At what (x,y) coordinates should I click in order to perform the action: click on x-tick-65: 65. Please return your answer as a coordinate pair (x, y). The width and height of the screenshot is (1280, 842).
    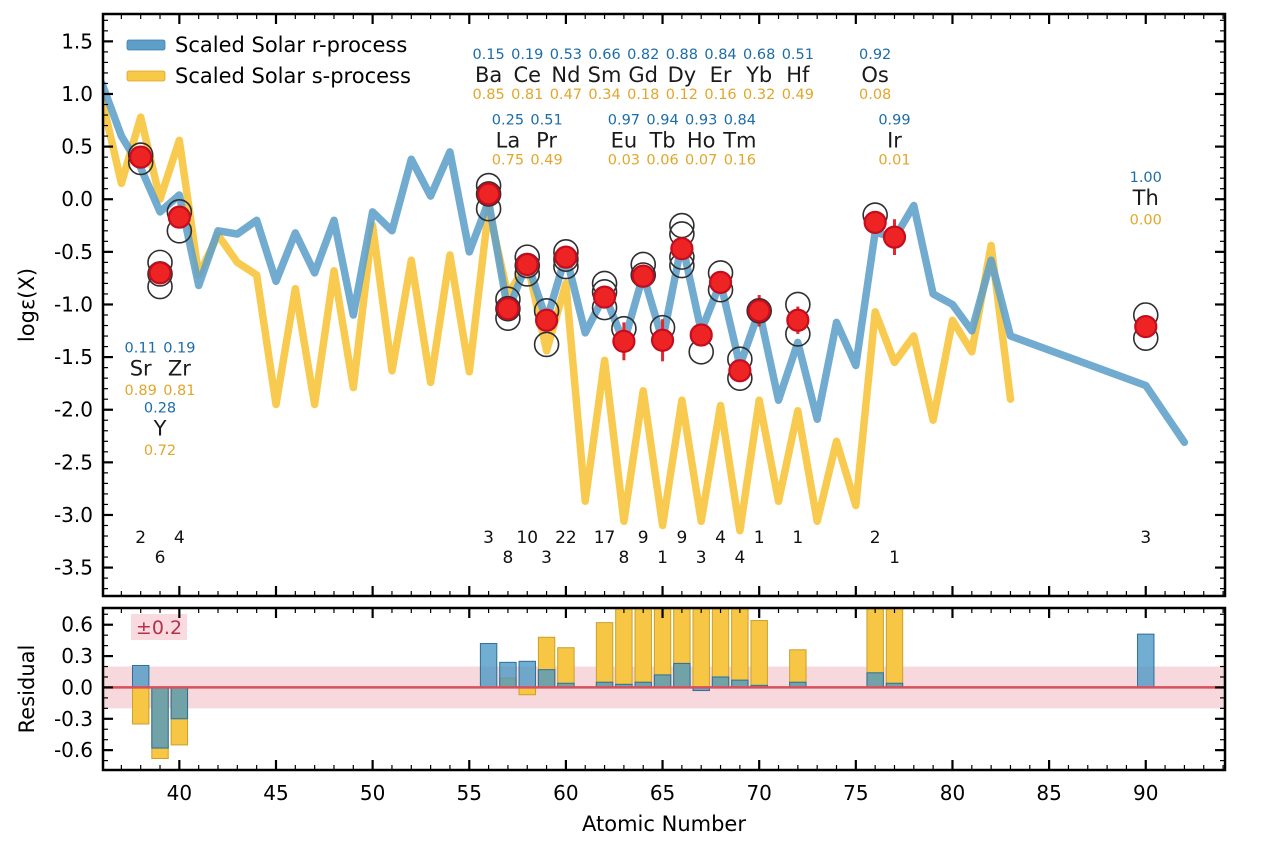
    Looking at the image, I should click on (662, 793).